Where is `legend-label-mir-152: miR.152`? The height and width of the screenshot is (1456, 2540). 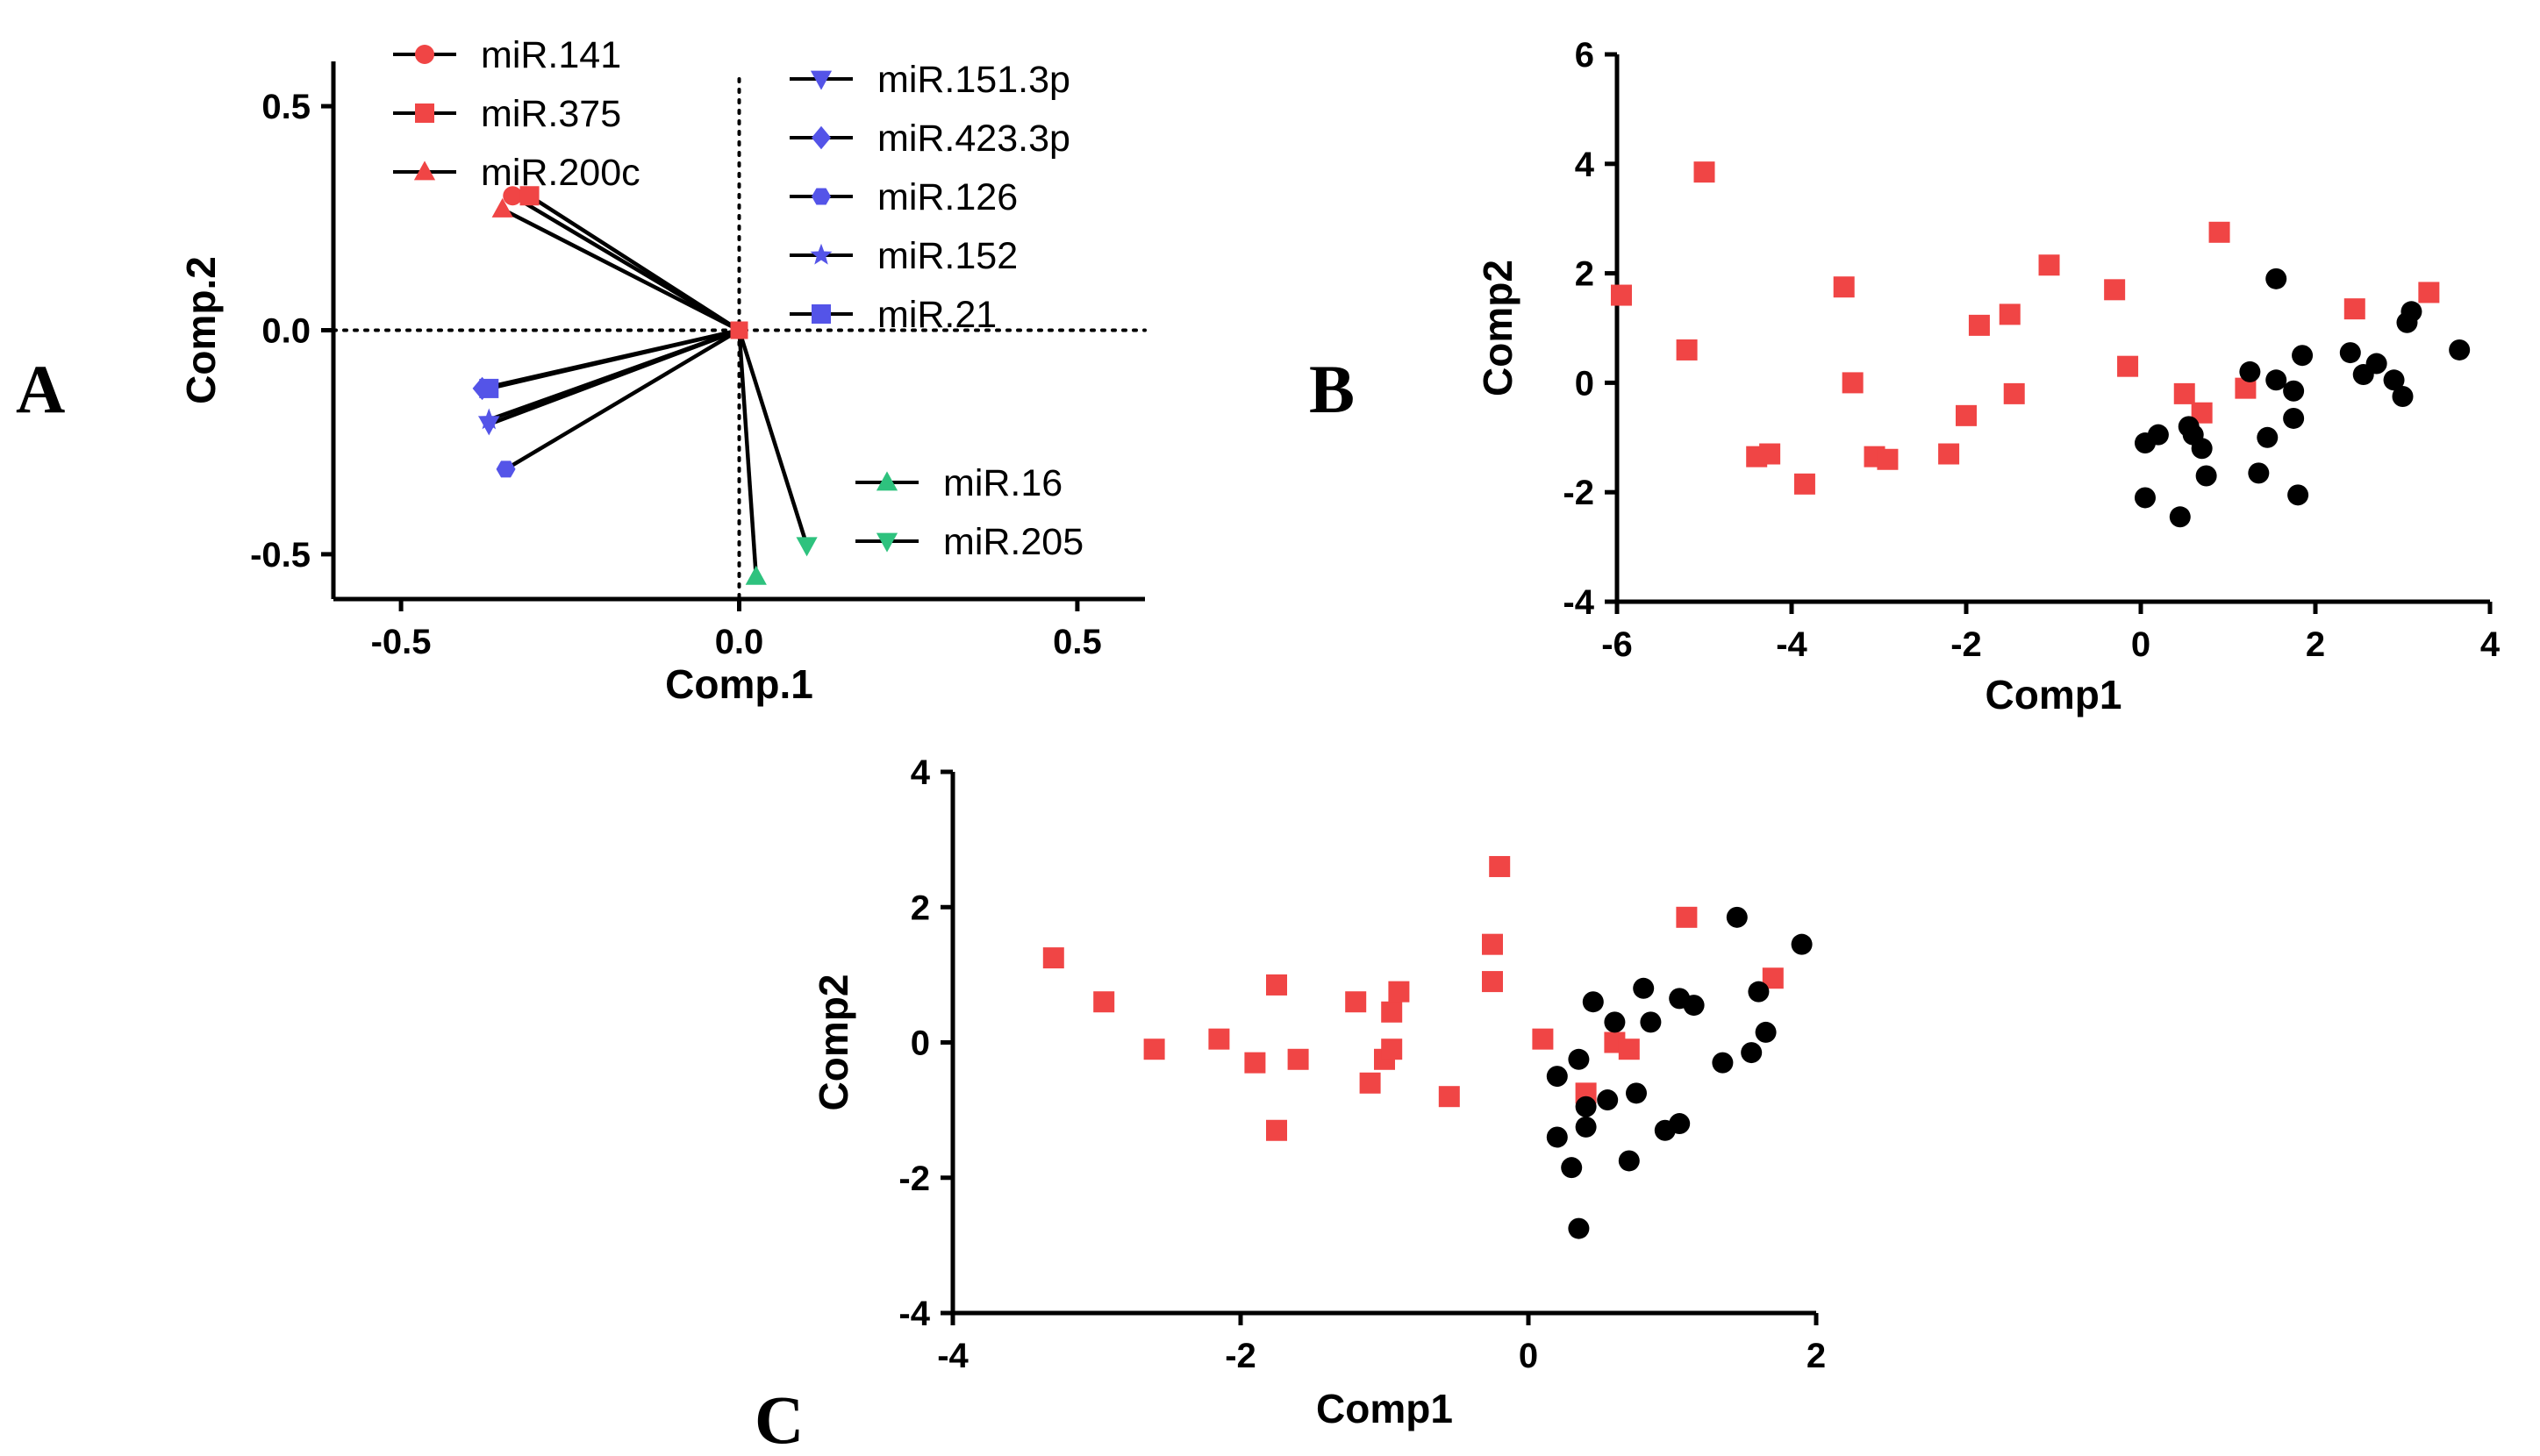 legend-label-mir-152: miR.152 is located at coordinates (947, 256).